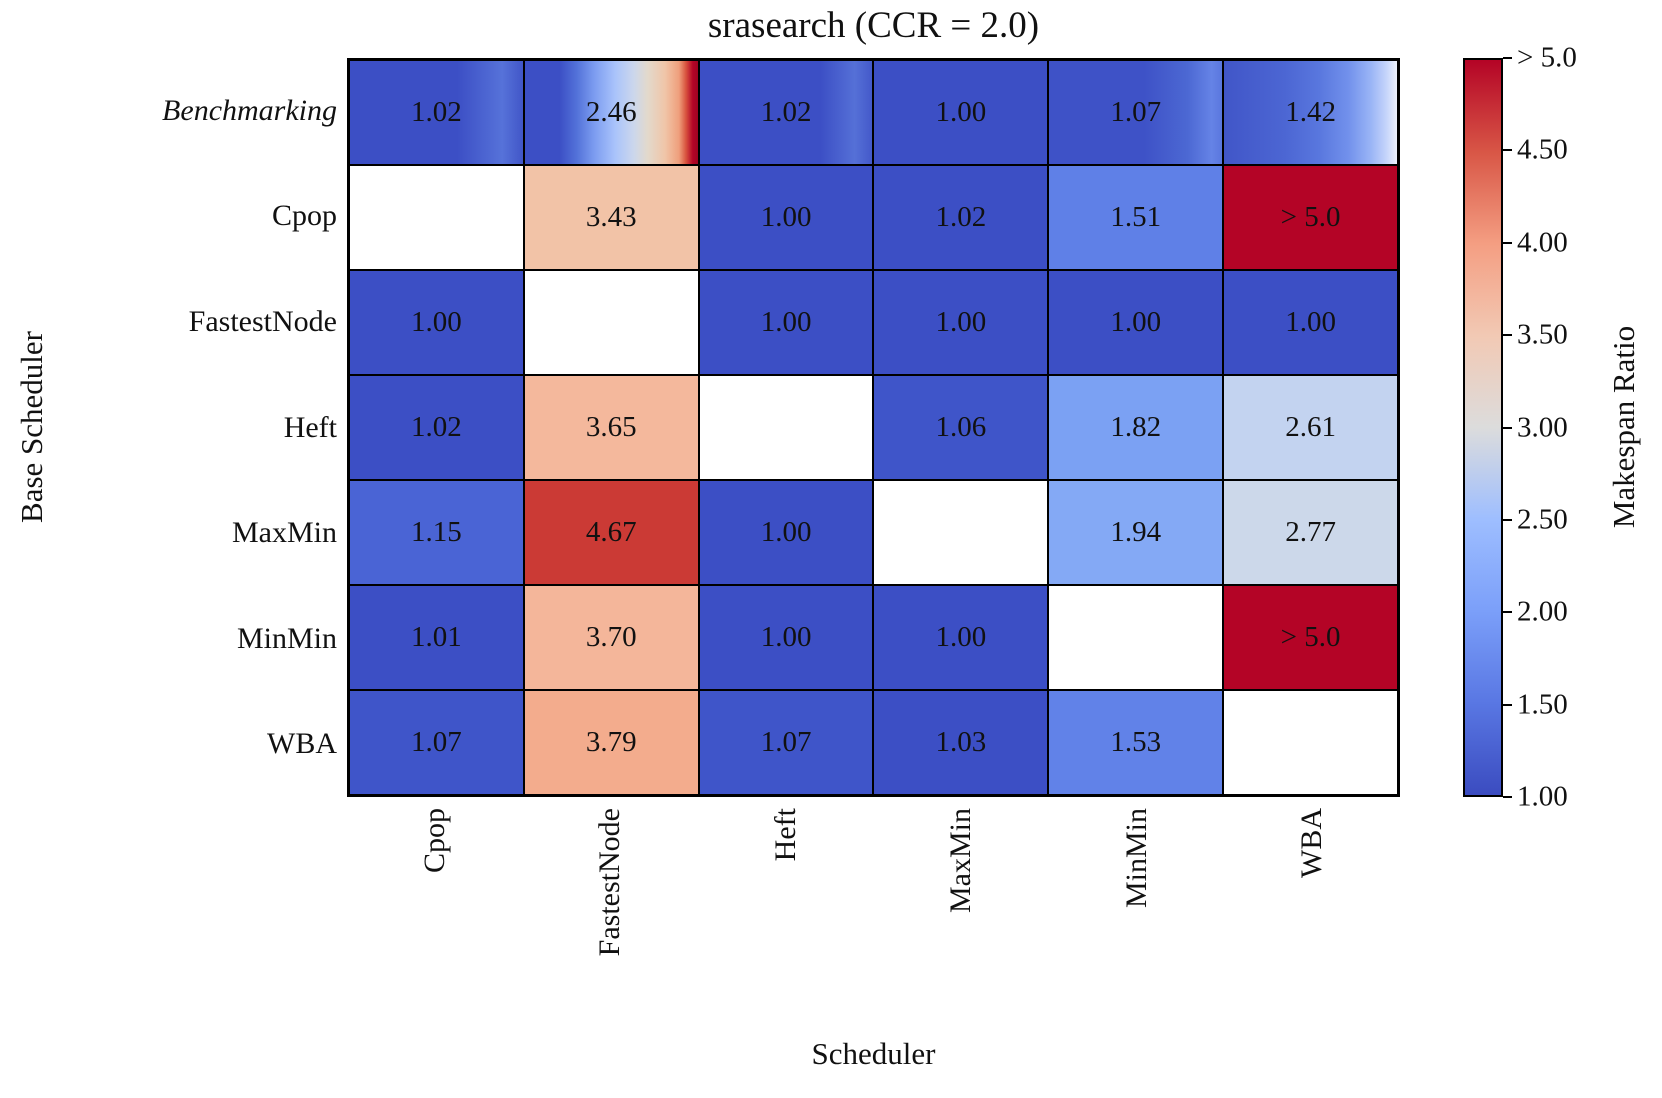  Describe the element at coordinates (1542, 149) in the screenshot. I see `colorbar-tick-label: 4.50` at that location.